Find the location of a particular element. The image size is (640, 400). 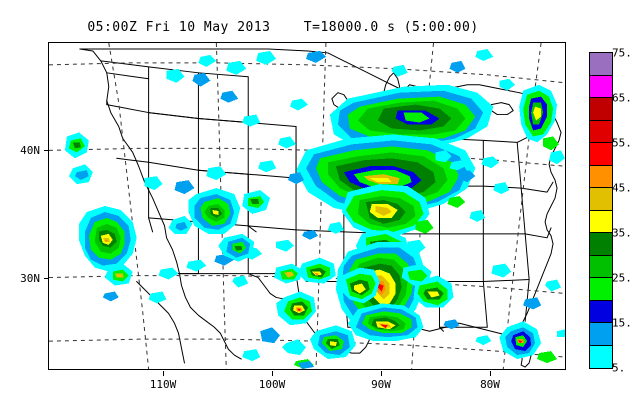

echo-northeast is located at coordinates (532, 121).